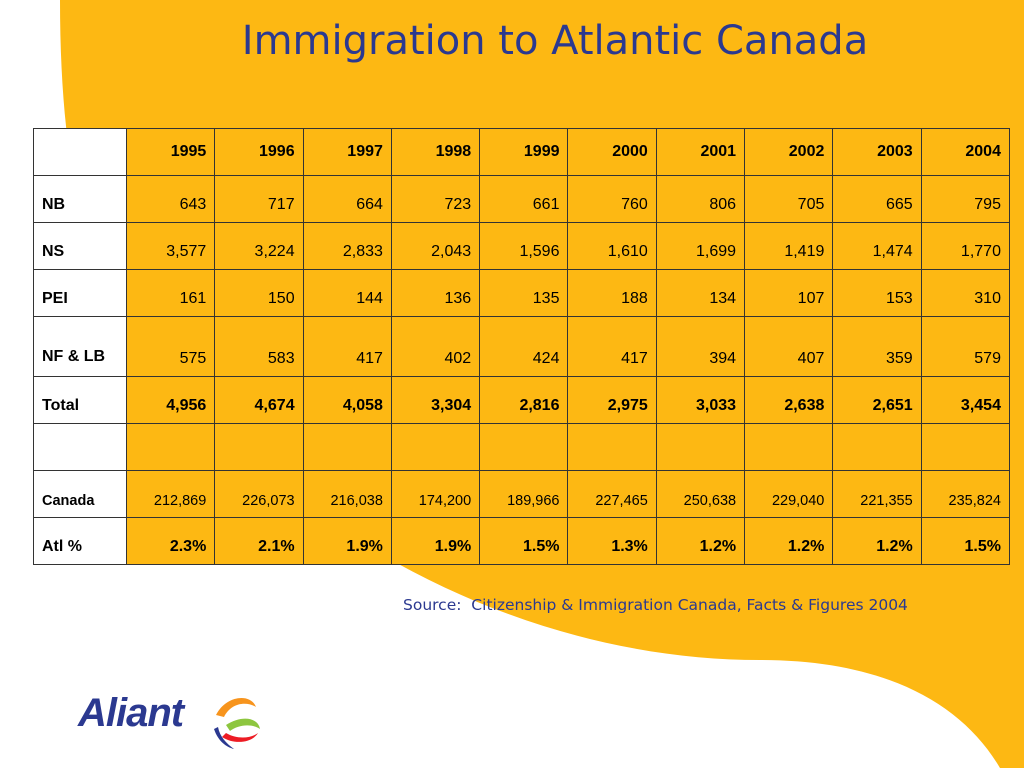 The width and height of the screenshot is (1024, 768). What do you see at coordinates (435, 199) in the screenshot?
I see `table-cell: 723` at bounding box center [435, 199].